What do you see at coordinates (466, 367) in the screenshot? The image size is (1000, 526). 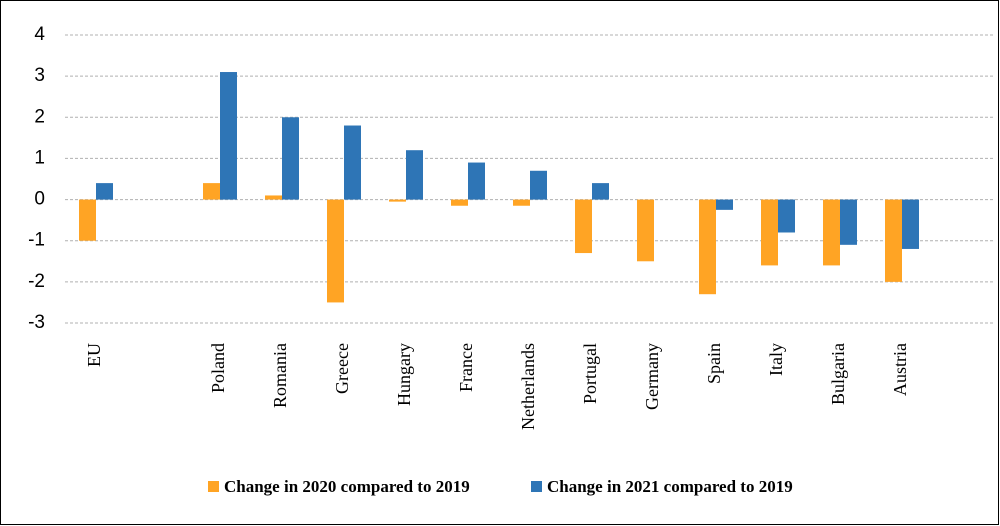 I see `x-tick-label: France` at bounding box center [466, 367].